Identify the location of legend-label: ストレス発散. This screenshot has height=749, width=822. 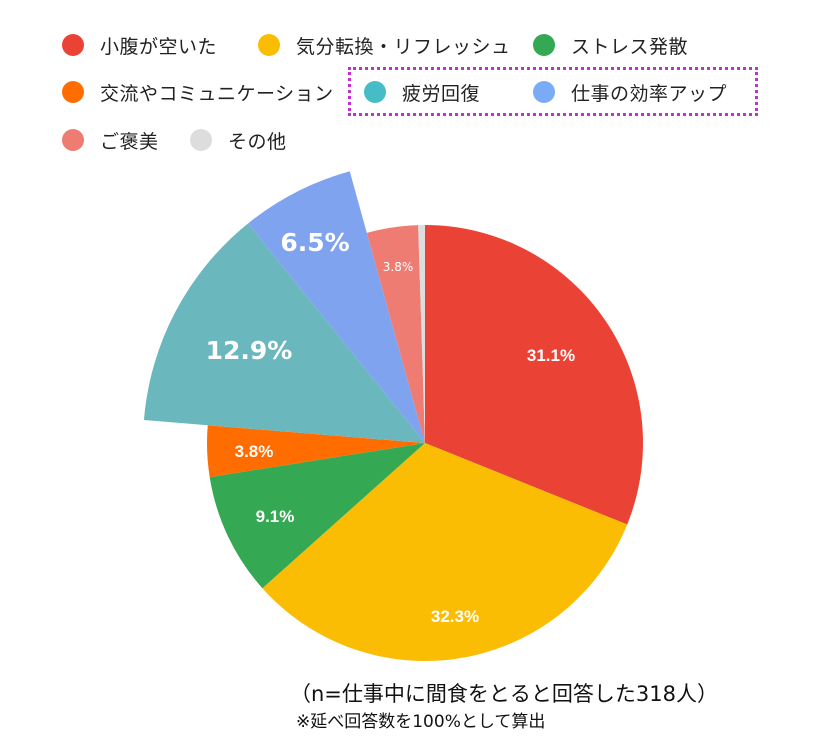
(630, 46).